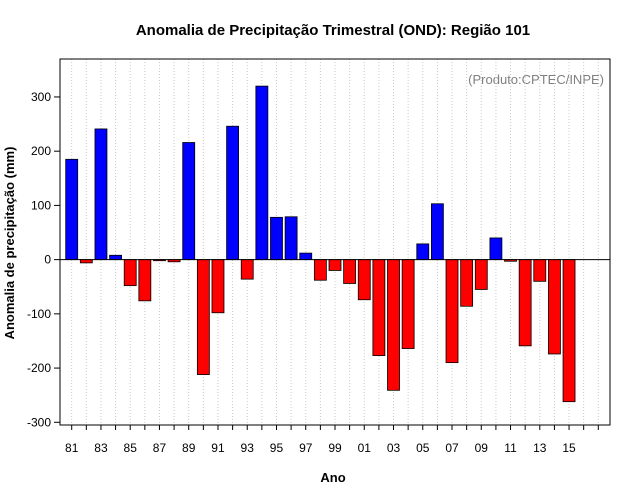 The width and height of the screenshot is (640, 500). What do you see at coordinates (47, 260) in the screenshot?
I see `y-tick-label: 0` at bounding box center [47, 260].